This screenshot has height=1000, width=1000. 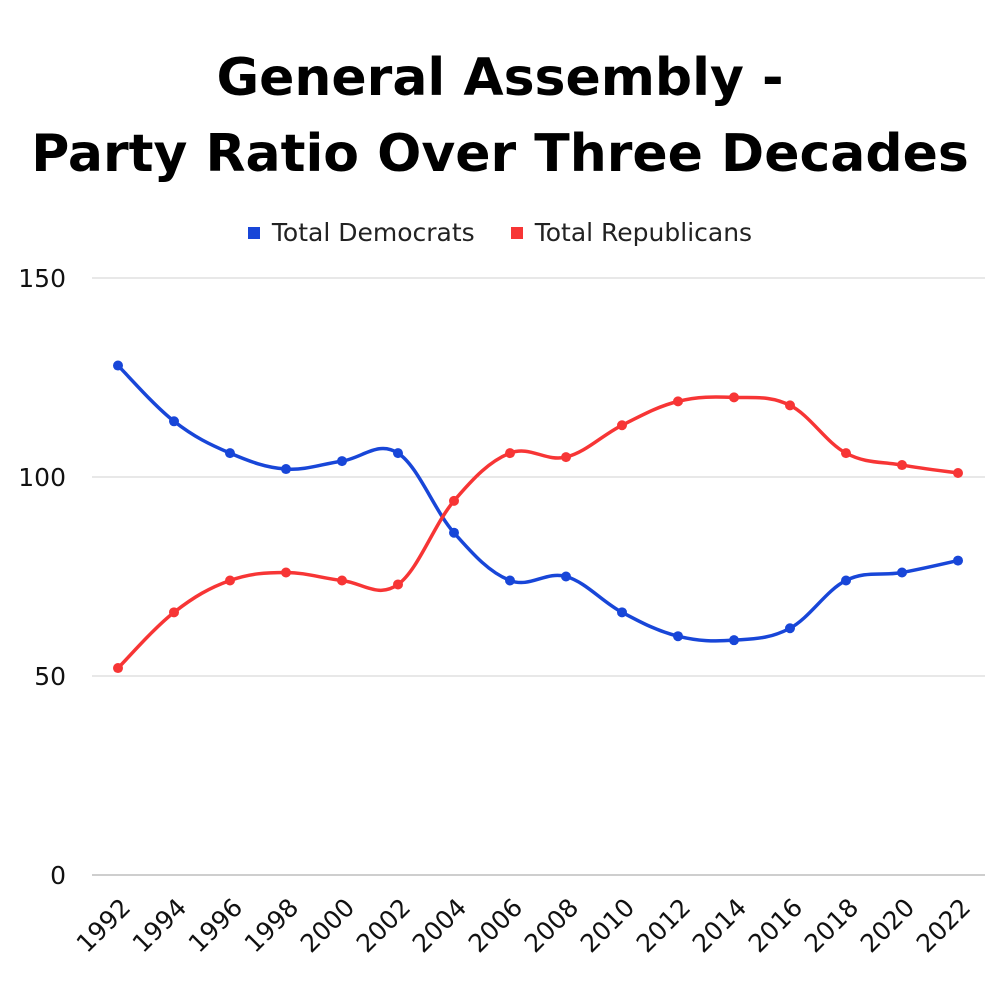 What do you see at coordinates (439, 925) in the screenshot?
I see `x-tick-label: 2004` at bounding box center [439, 925].